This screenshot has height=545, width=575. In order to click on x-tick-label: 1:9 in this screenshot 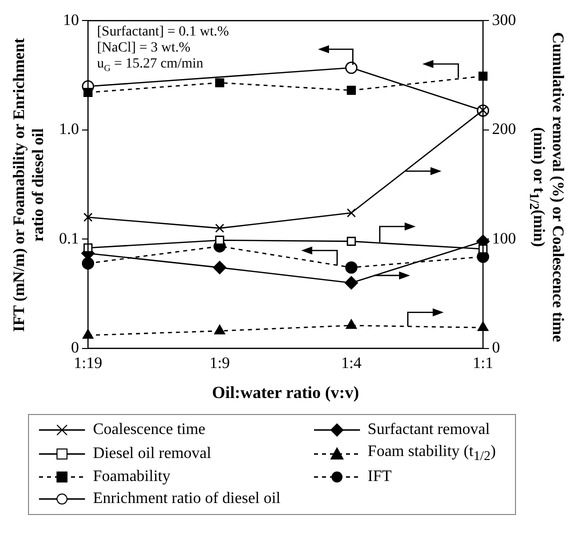, I will do `click(219, 363)`.